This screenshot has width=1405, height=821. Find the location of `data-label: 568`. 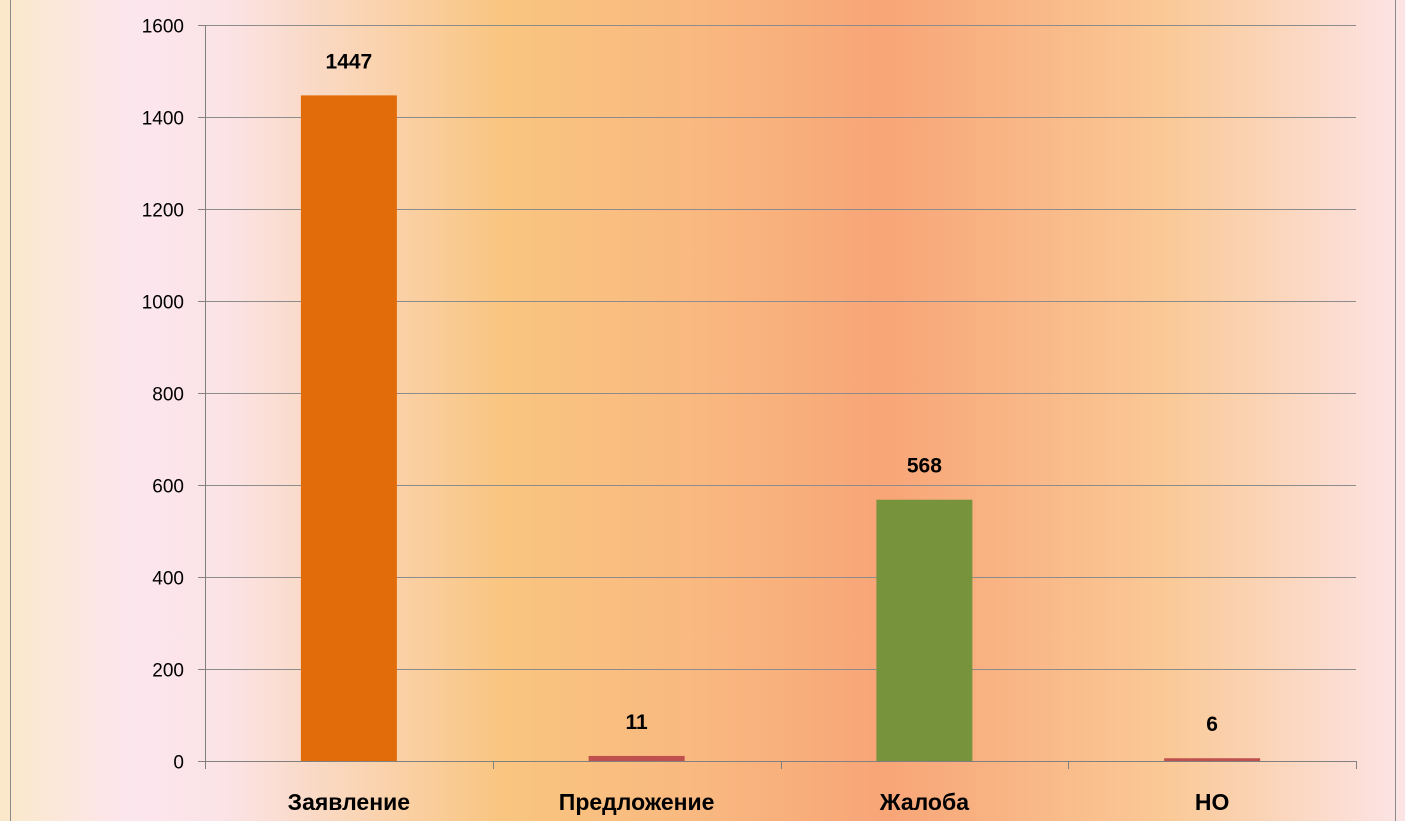

data-label: 568 is located at coordinates (924, 466).